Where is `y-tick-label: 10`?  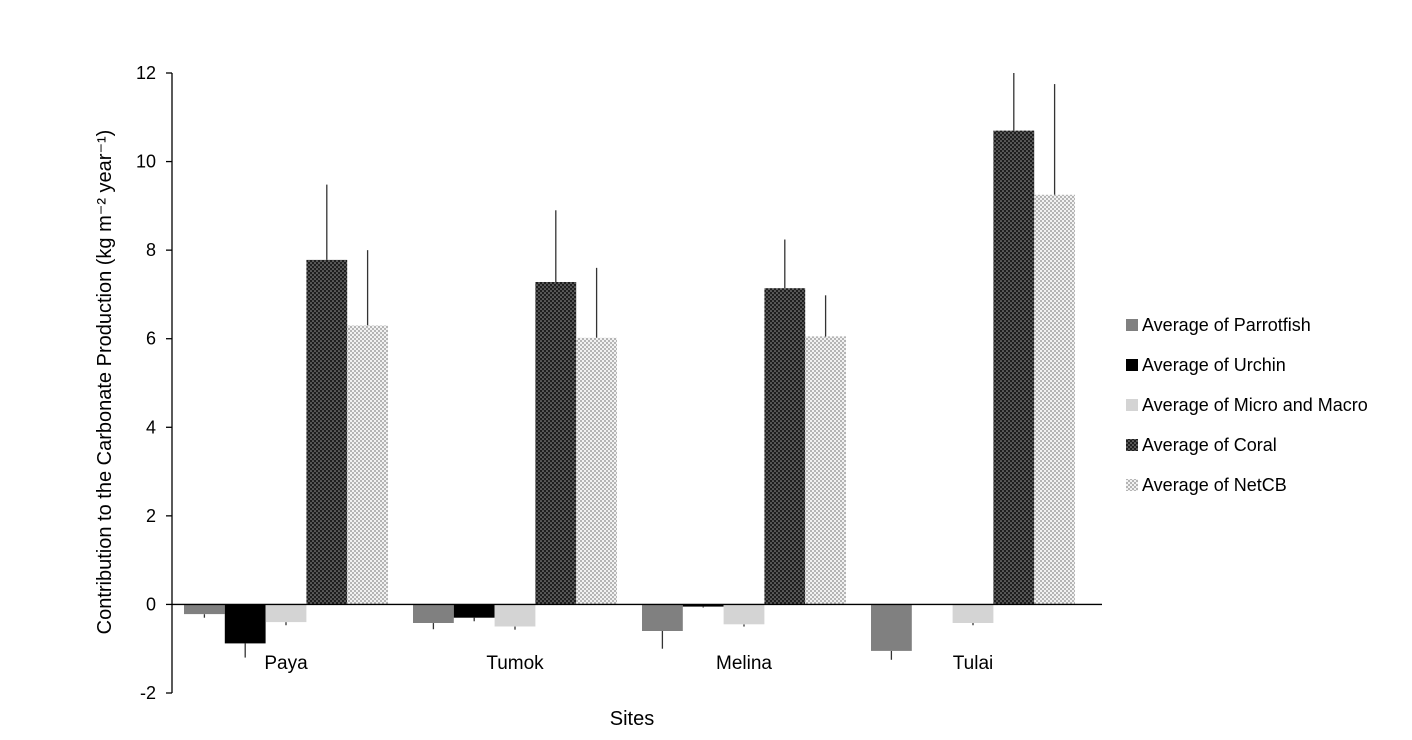
y-tick-label: 10 is located at coordinates (146, 162).